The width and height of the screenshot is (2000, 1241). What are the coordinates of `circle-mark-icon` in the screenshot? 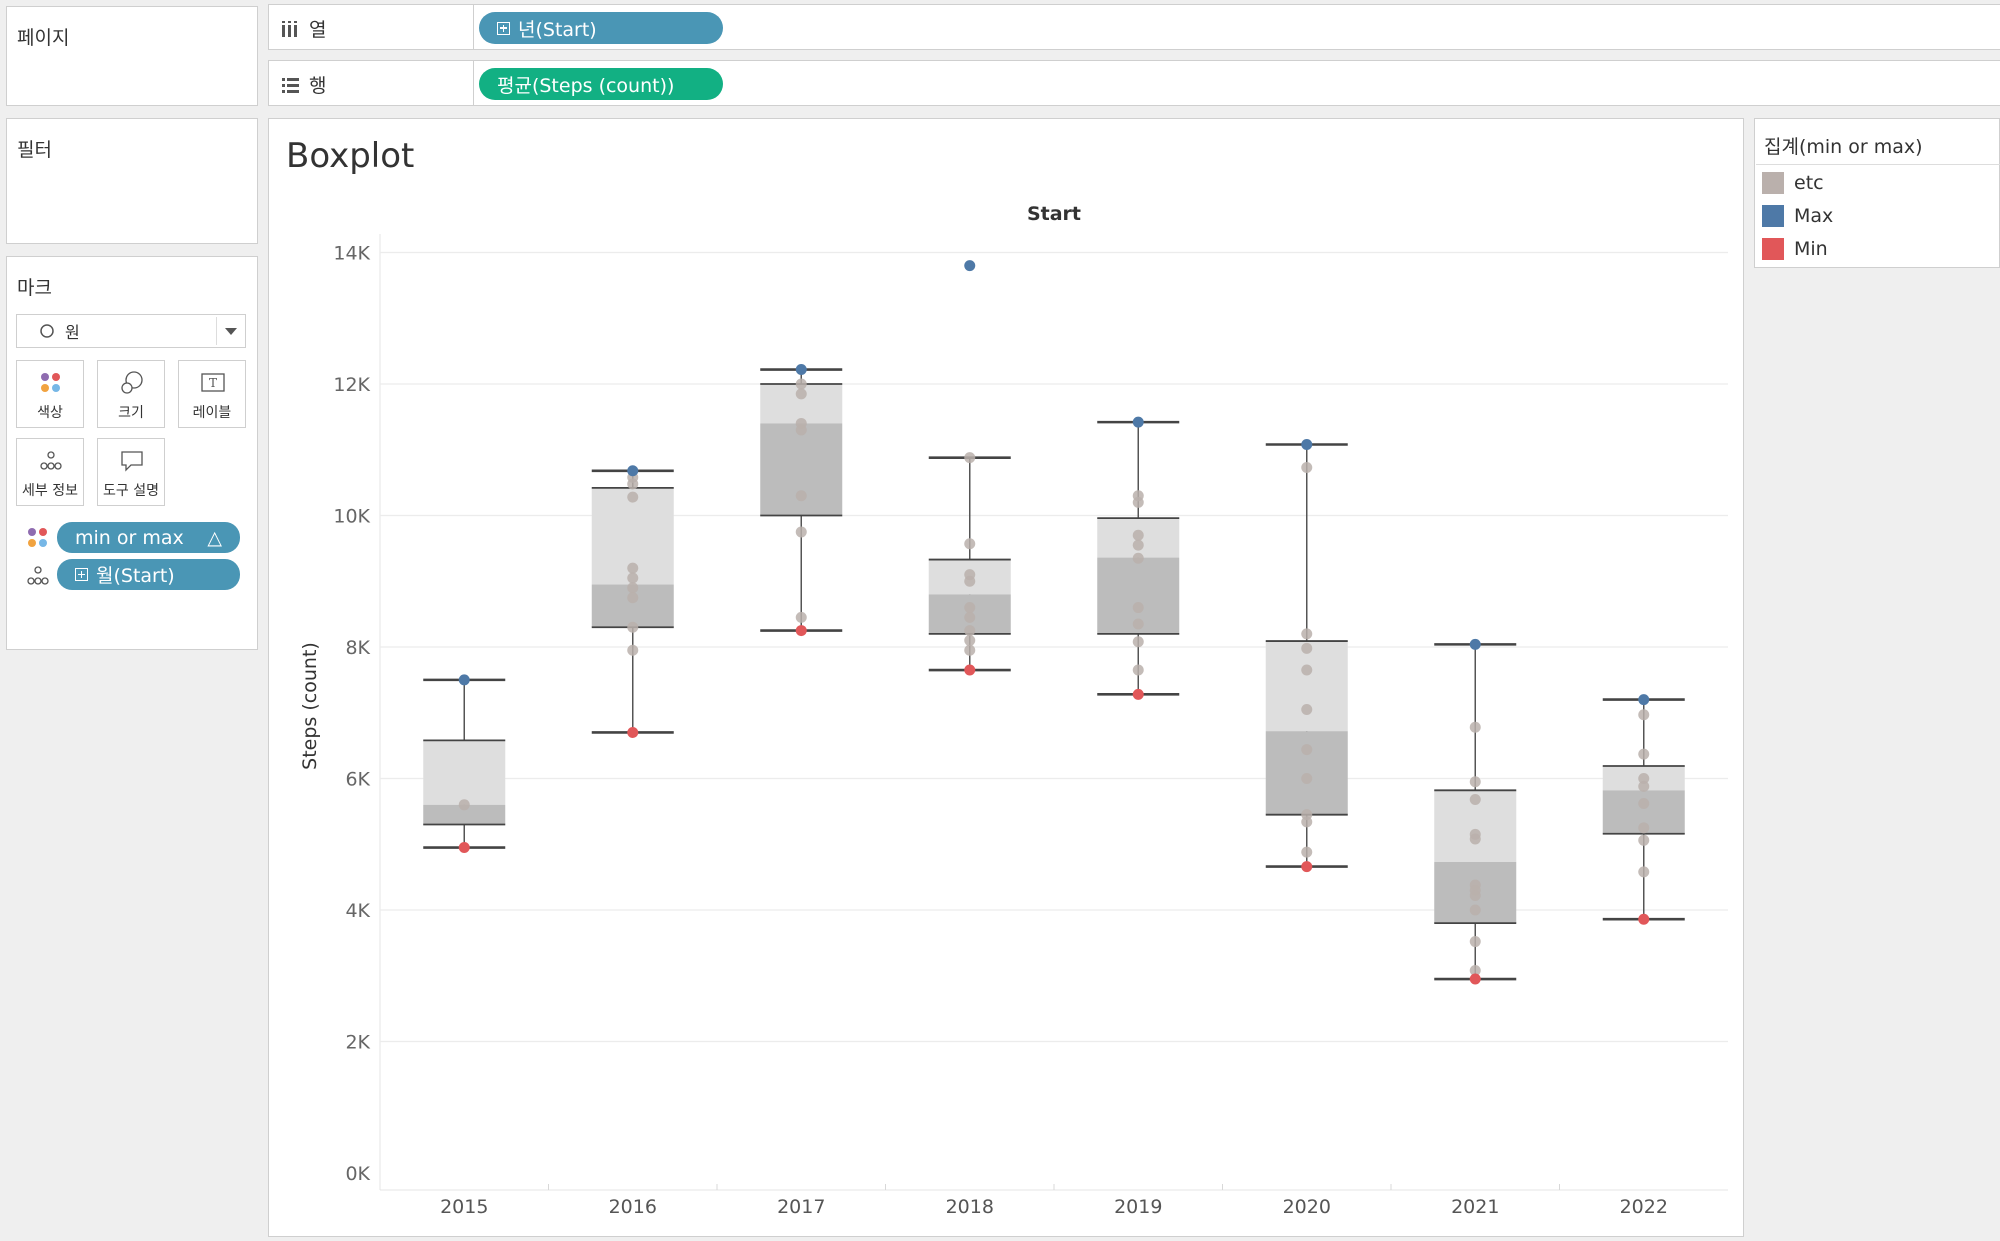 It's located at (47, 331).